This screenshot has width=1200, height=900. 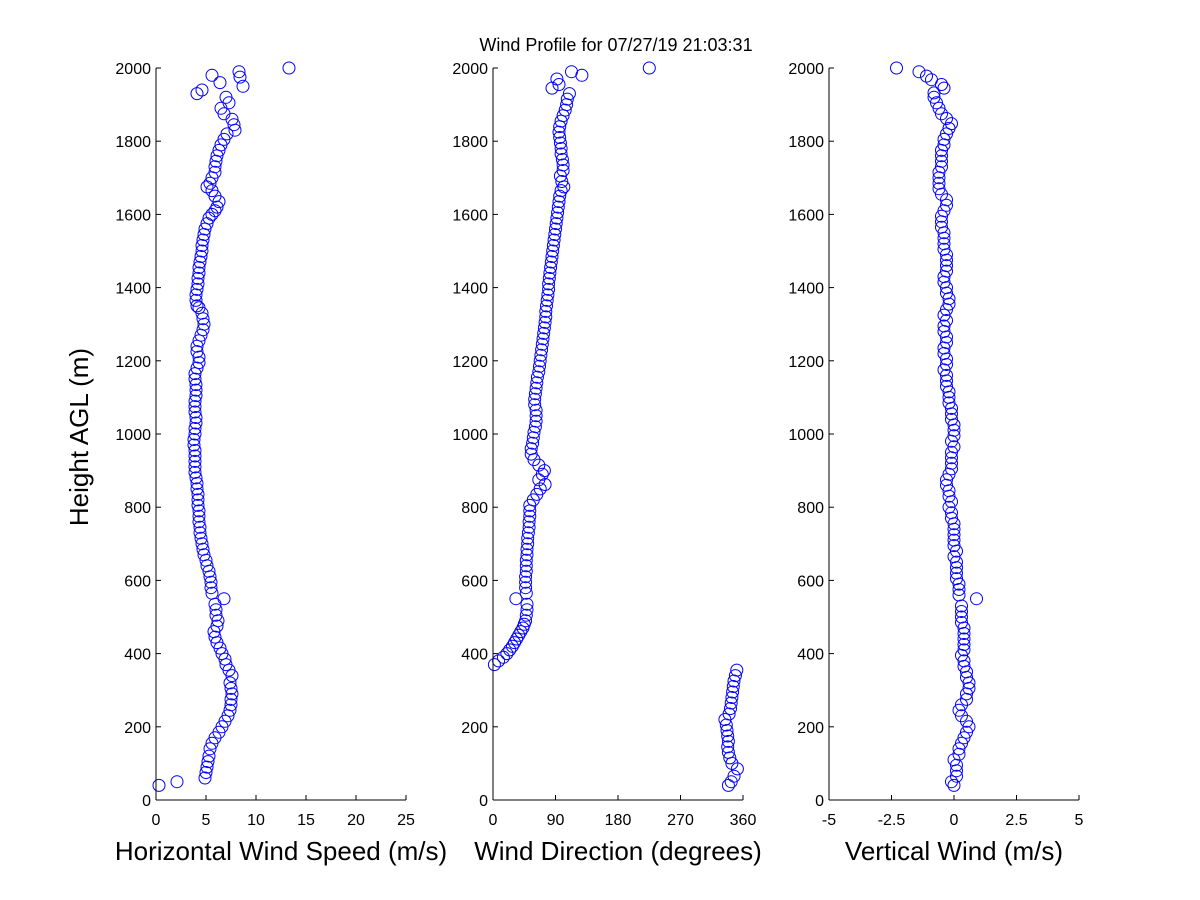 What do you see at coordinates (1079, 820) in the screenshot?
I see `x-tick-label: 5` at bounding box center [1079, 820].